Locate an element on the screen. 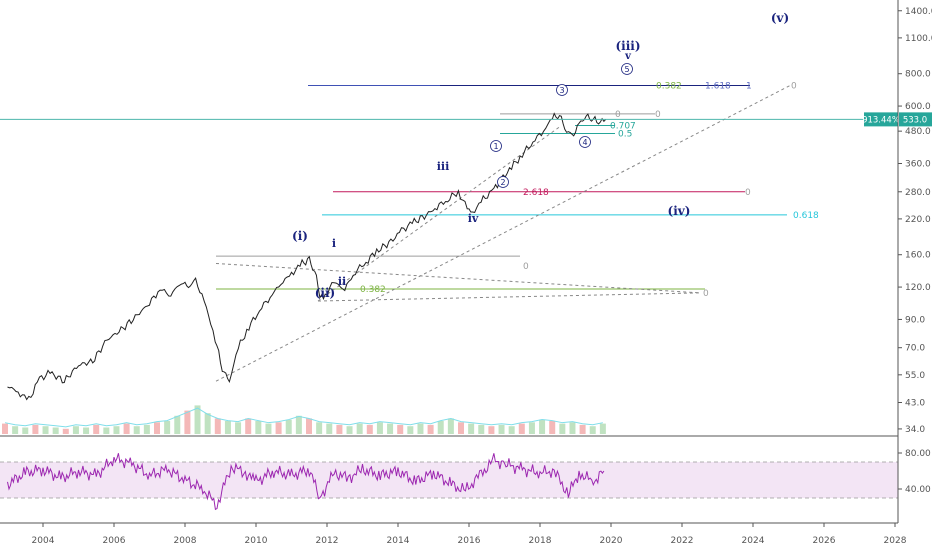 This screenshot has width=932, height=550. y-tick-label: 280.0 is located at coordinates (918, 193).